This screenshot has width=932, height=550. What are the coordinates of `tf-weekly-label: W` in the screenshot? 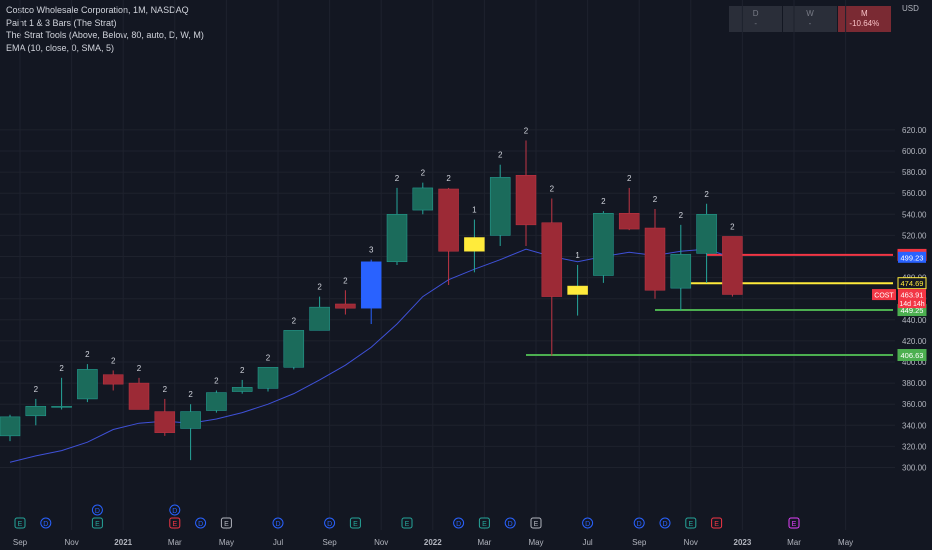 It's located at (810, 13).